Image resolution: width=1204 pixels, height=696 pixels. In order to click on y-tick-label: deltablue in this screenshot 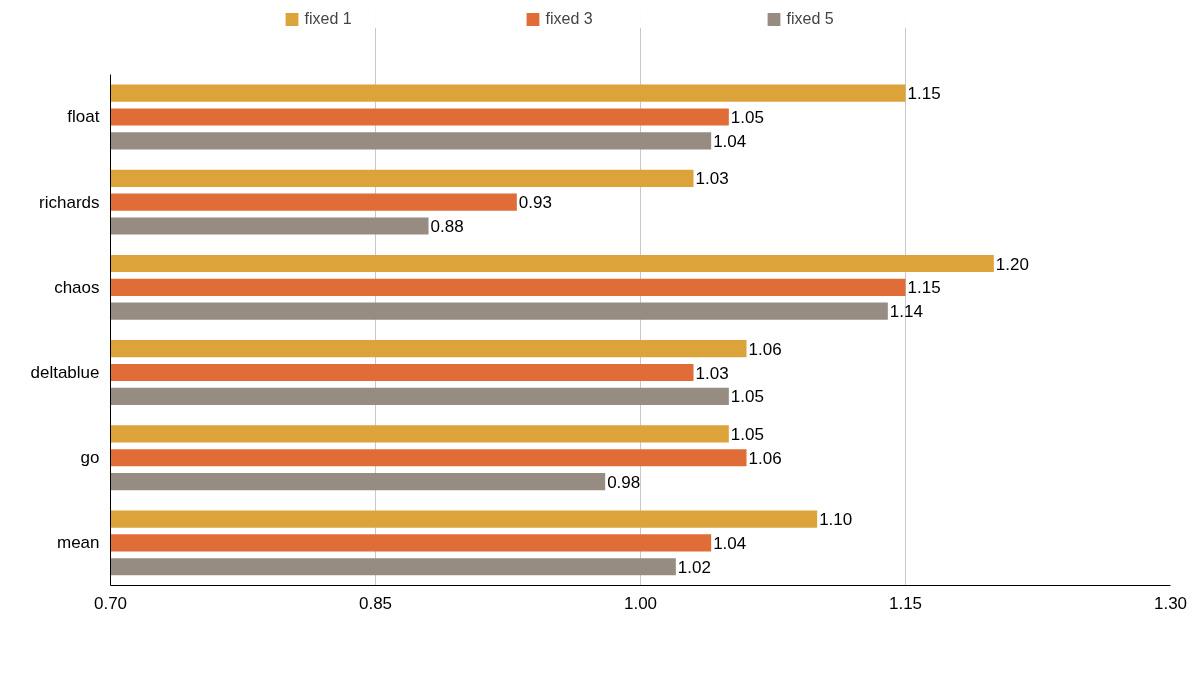, I will do `click(65, 373)`.